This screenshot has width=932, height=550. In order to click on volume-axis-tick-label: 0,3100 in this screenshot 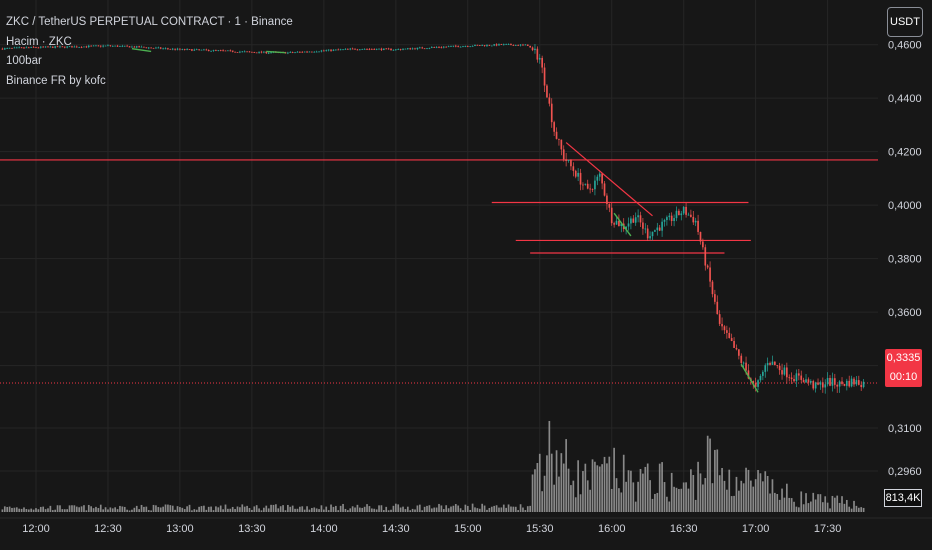, I will do `click(905, 429)`.